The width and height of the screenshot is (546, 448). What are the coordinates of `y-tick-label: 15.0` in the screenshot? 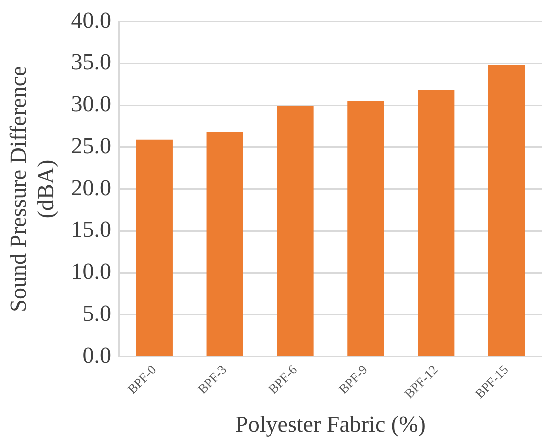 It's located at (91, 229).